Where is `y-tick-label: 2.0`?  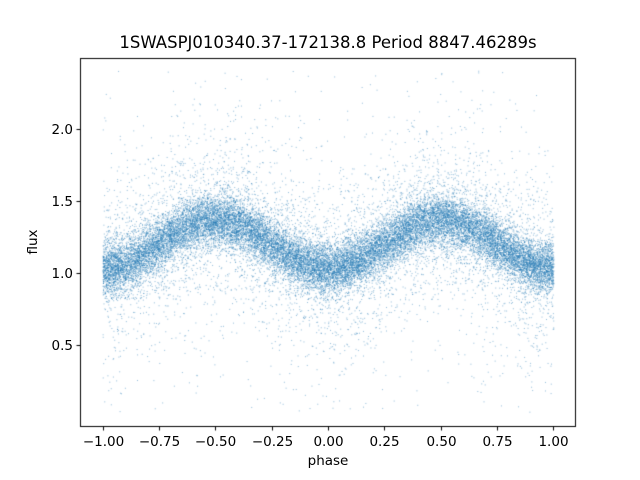 y-tick-label: 2.0 is located at coordinates (62, 129).